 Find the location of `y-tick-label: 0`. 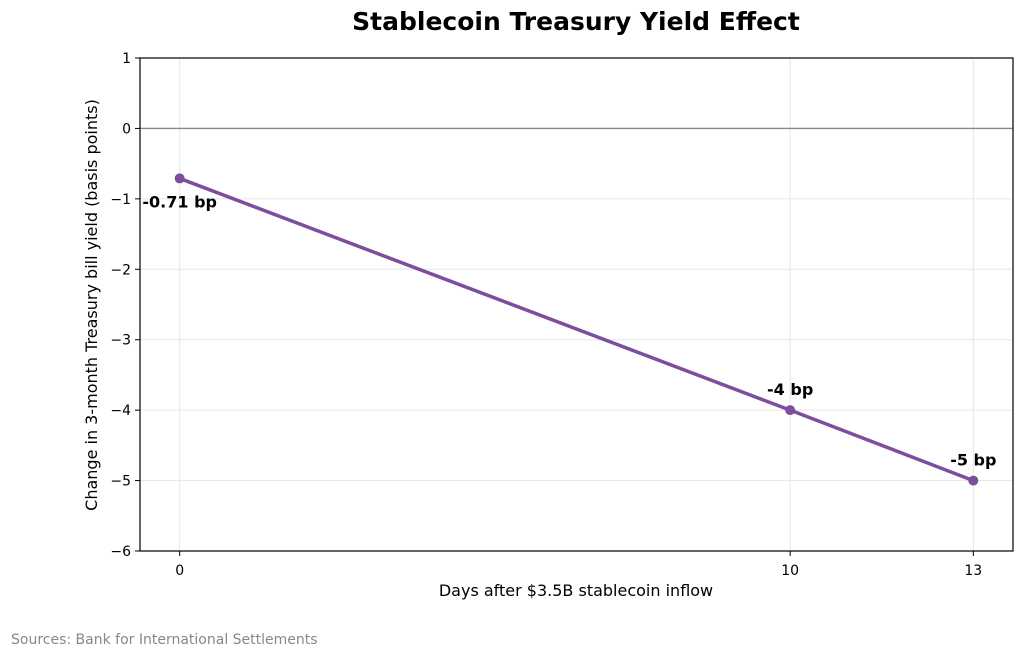

y-tick-label: 0 is located at coordinates (126, 129).